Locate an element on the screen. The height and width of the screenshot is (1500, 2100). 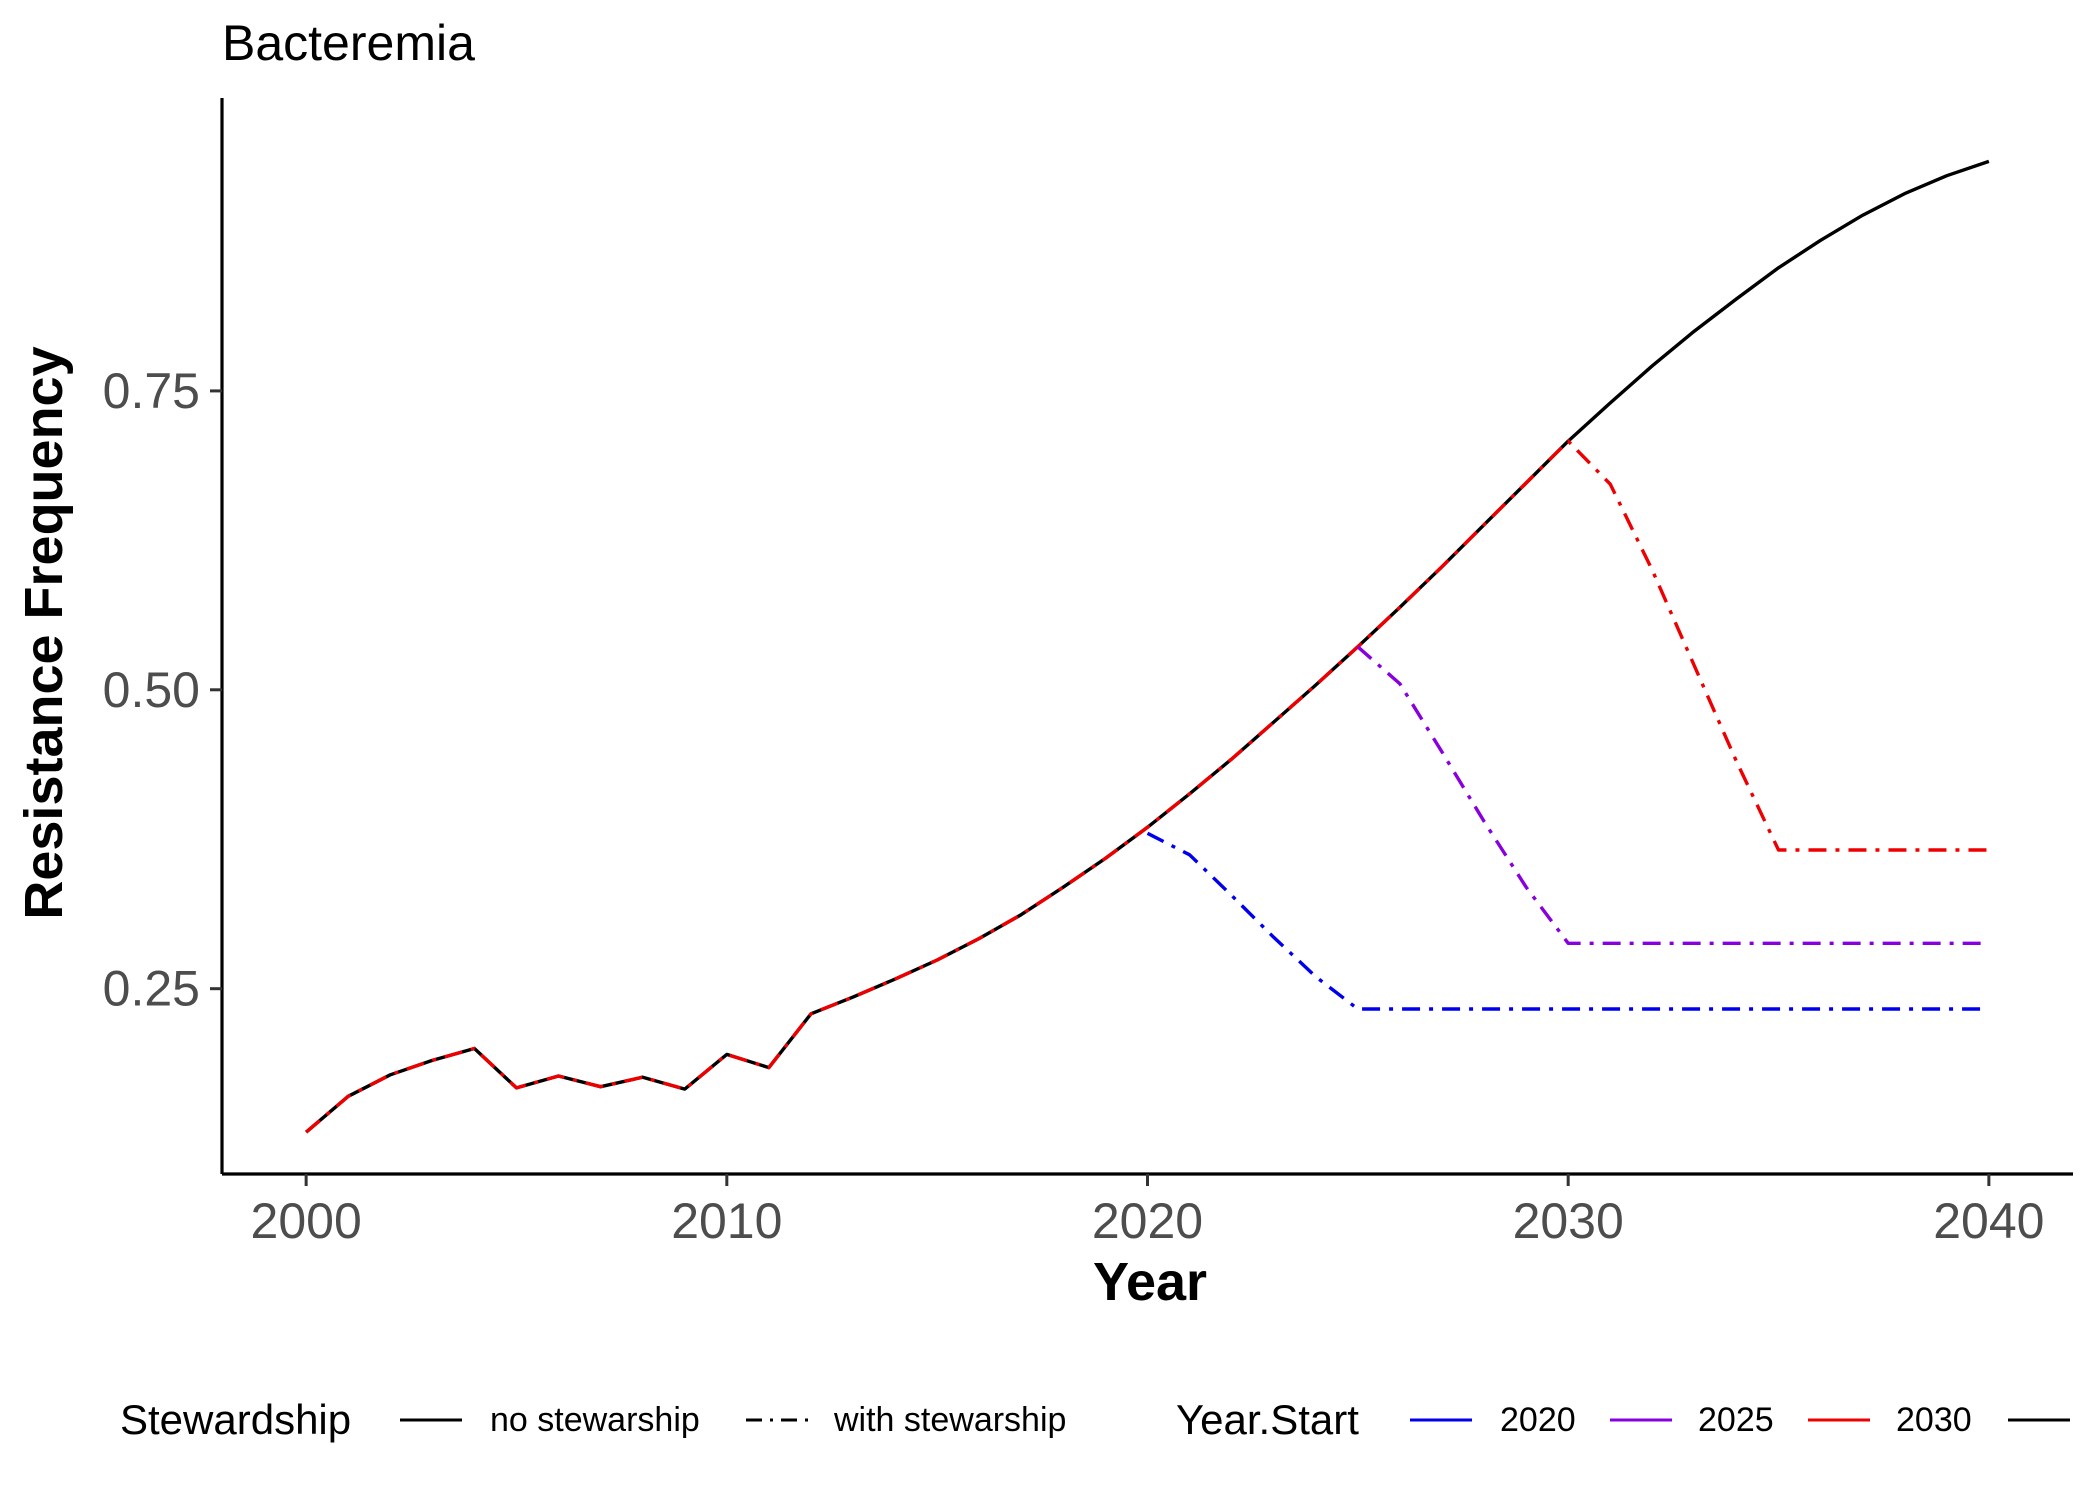
y-tick-label: 0.25 is located at coordinates (151, 989).